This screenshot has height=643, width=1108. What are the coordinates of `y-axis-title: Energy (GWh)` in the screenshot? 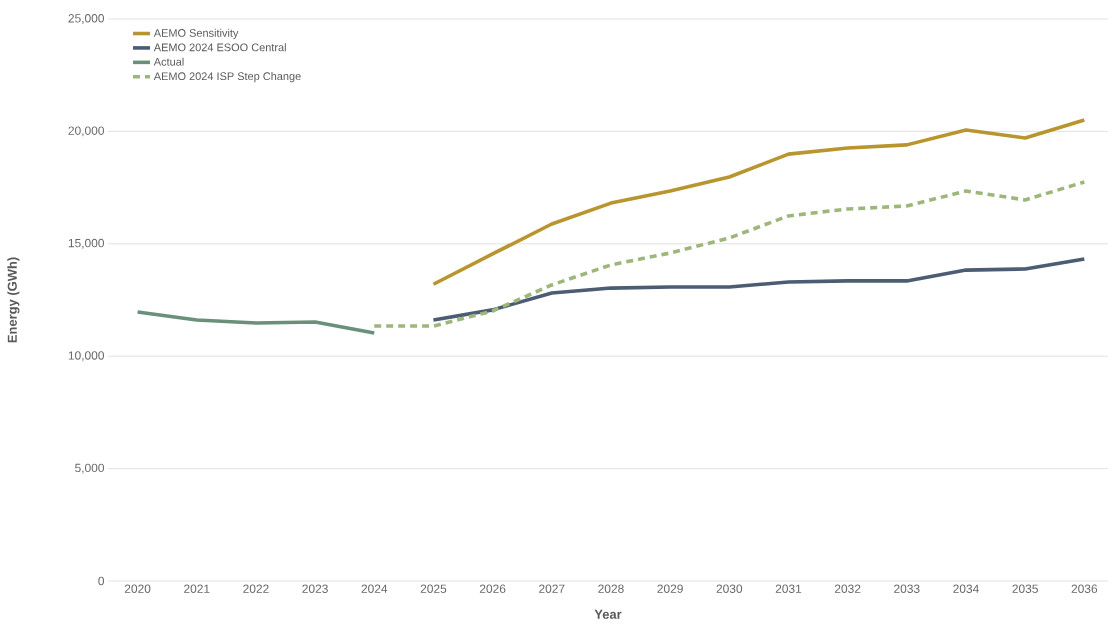 It's located at (13, 300).